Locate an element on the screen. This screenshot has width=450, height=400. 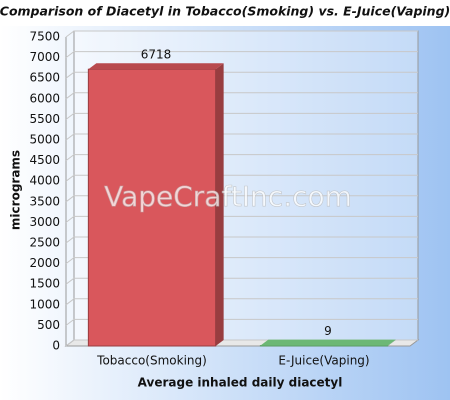
y-tick-label: 2500 is located at coordinates (44, 243).